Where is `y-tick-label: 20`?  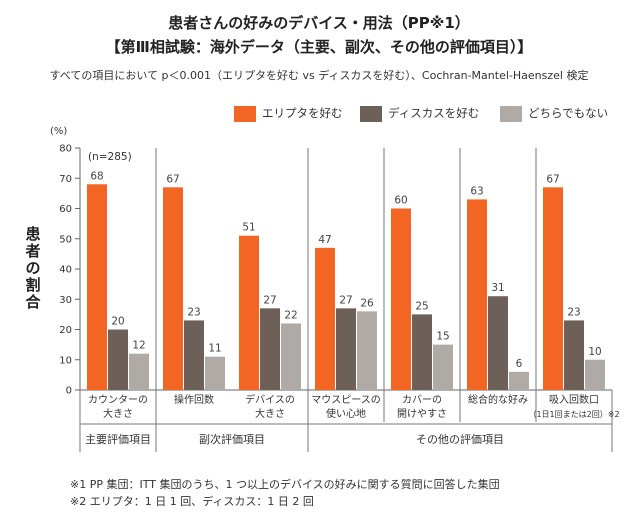 y-tick-label: 20 is located at coordinates (65, 330).